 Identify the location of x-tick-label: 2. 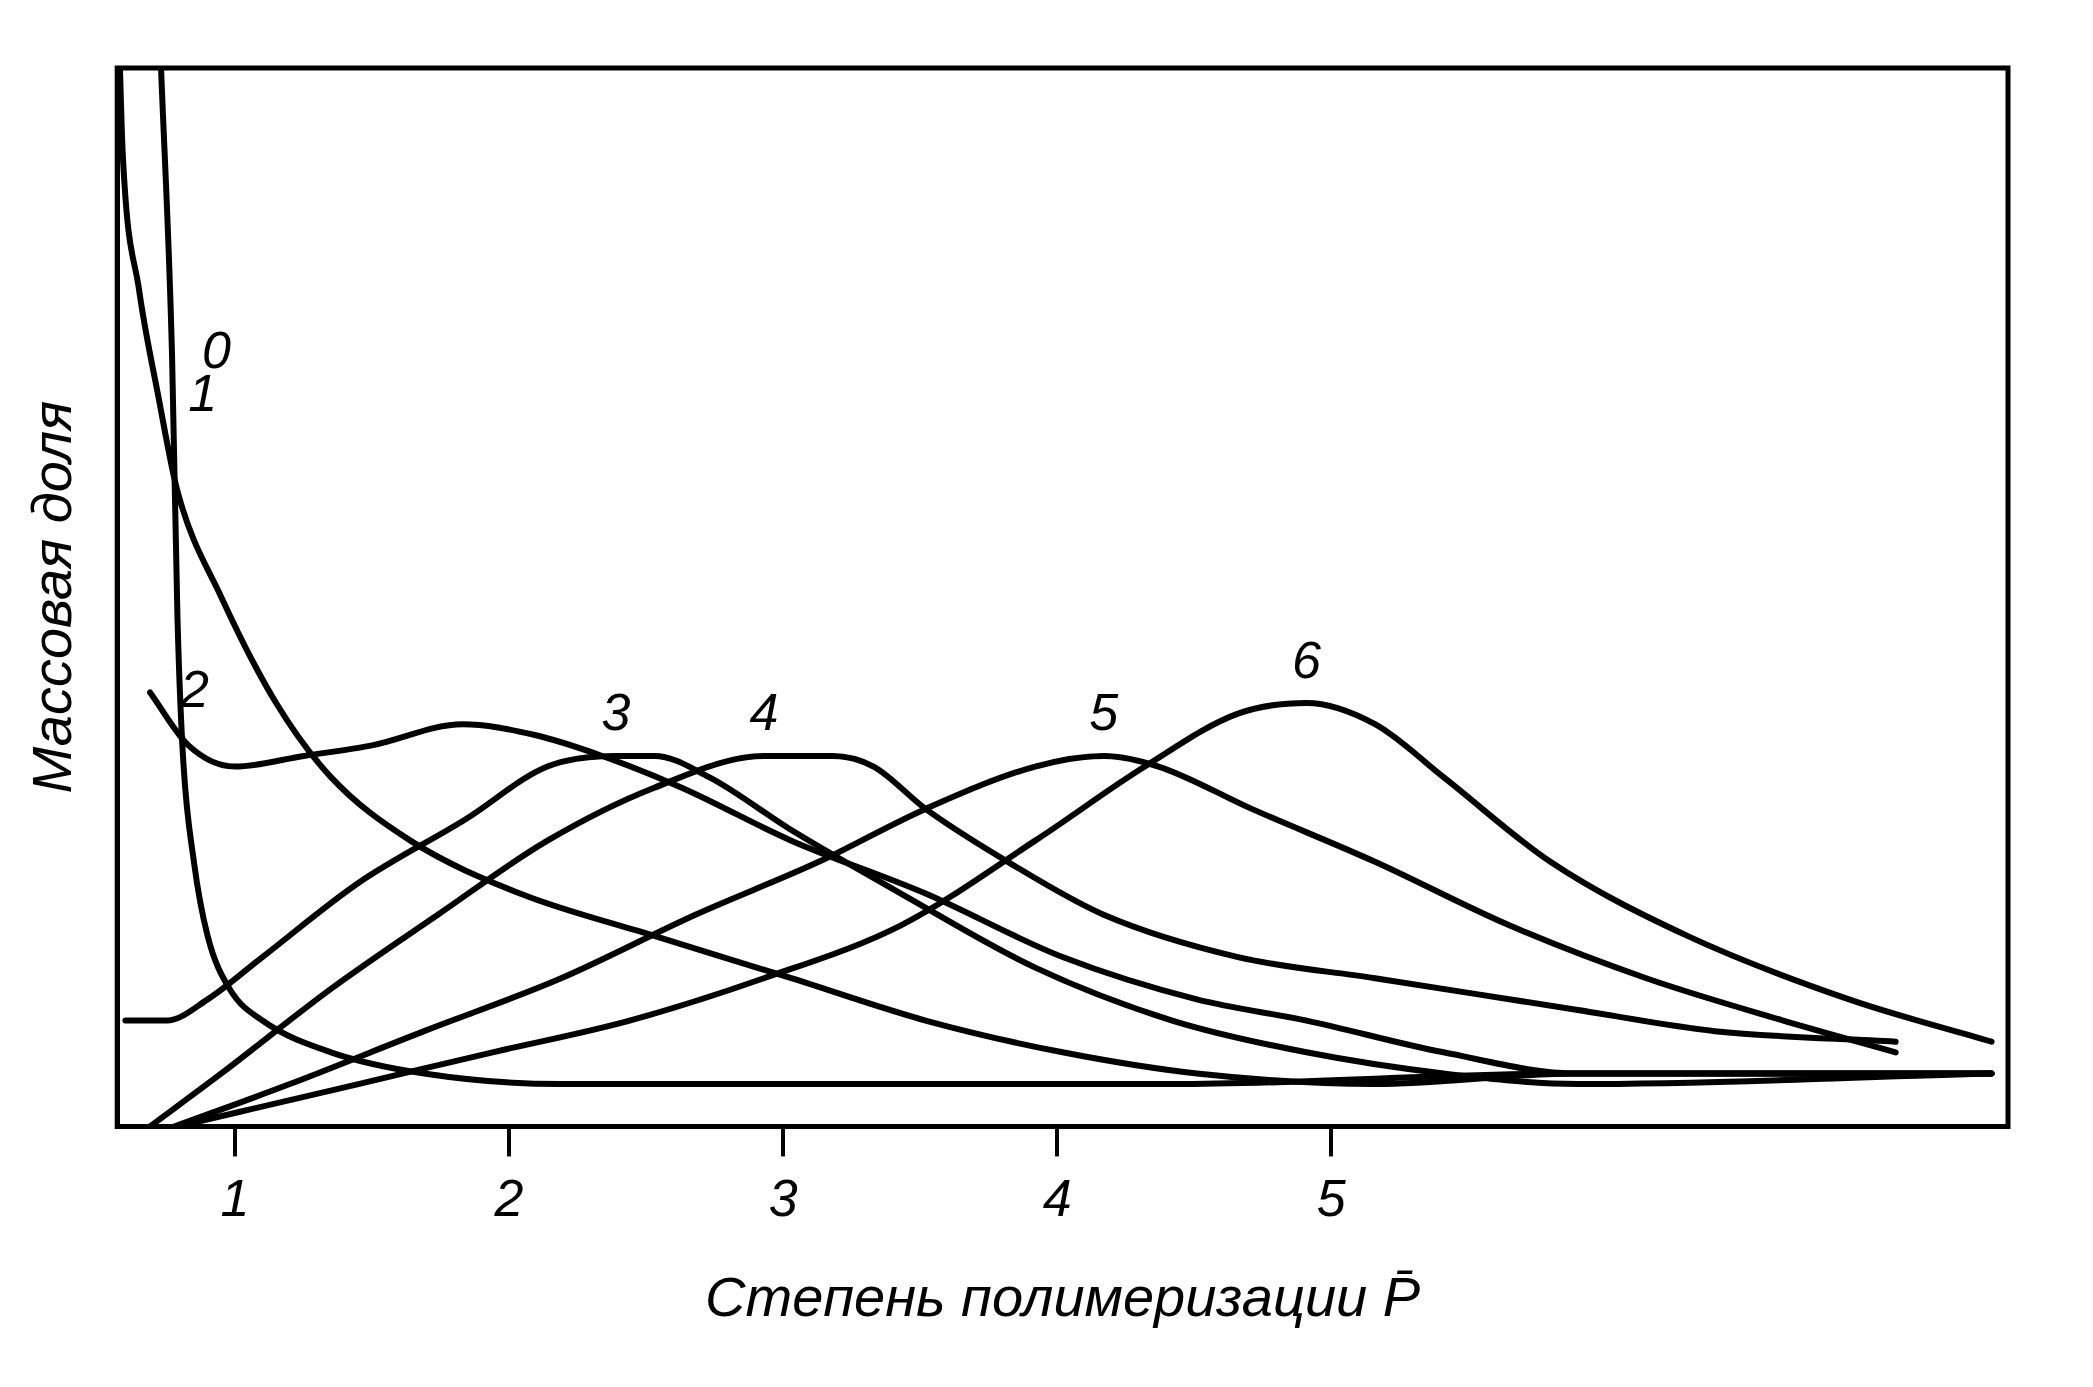
(508, 1198).